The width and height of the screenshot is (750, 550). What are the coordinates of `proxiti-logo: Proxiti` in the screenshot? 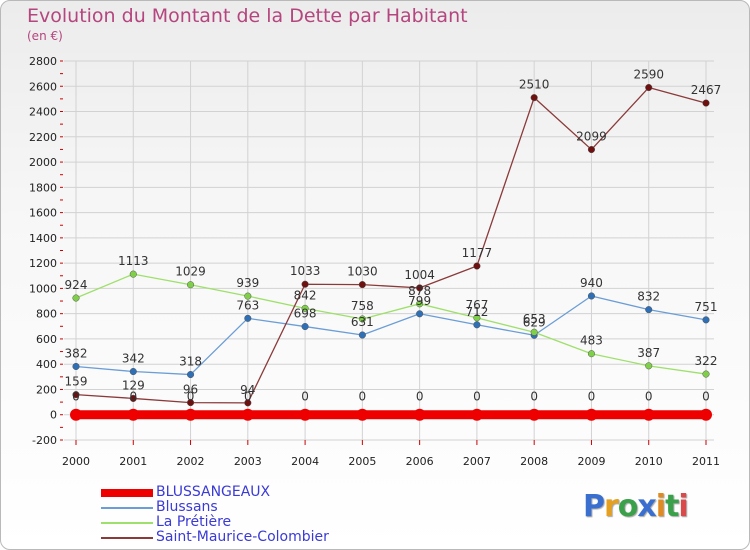 It's located at (636, 506).